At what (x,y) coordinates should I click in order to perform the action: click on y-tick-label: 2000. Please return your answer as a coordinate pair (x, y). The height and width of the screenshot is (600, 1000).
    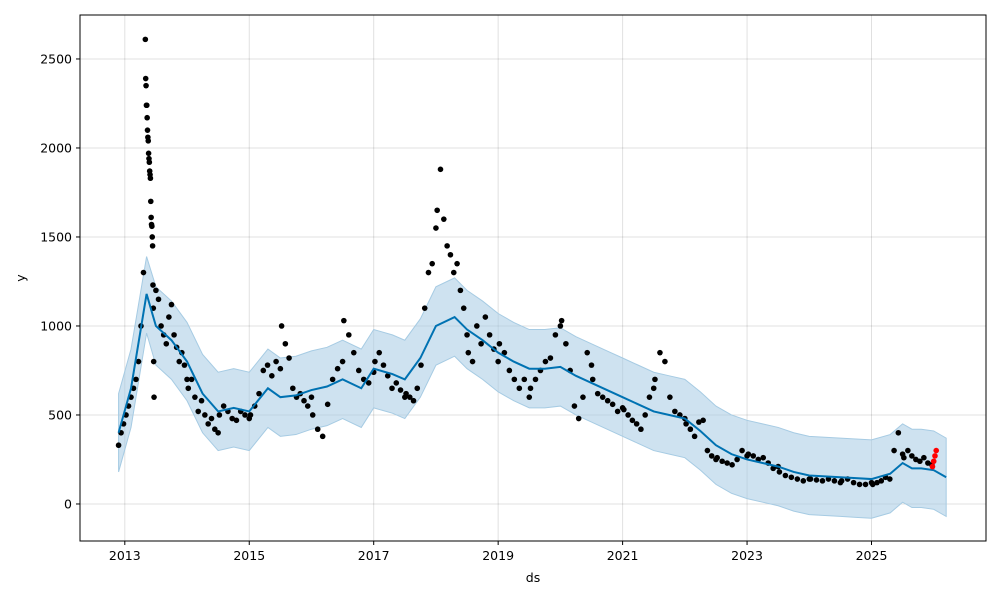
    Looking at the image, I should click on (56, 147).